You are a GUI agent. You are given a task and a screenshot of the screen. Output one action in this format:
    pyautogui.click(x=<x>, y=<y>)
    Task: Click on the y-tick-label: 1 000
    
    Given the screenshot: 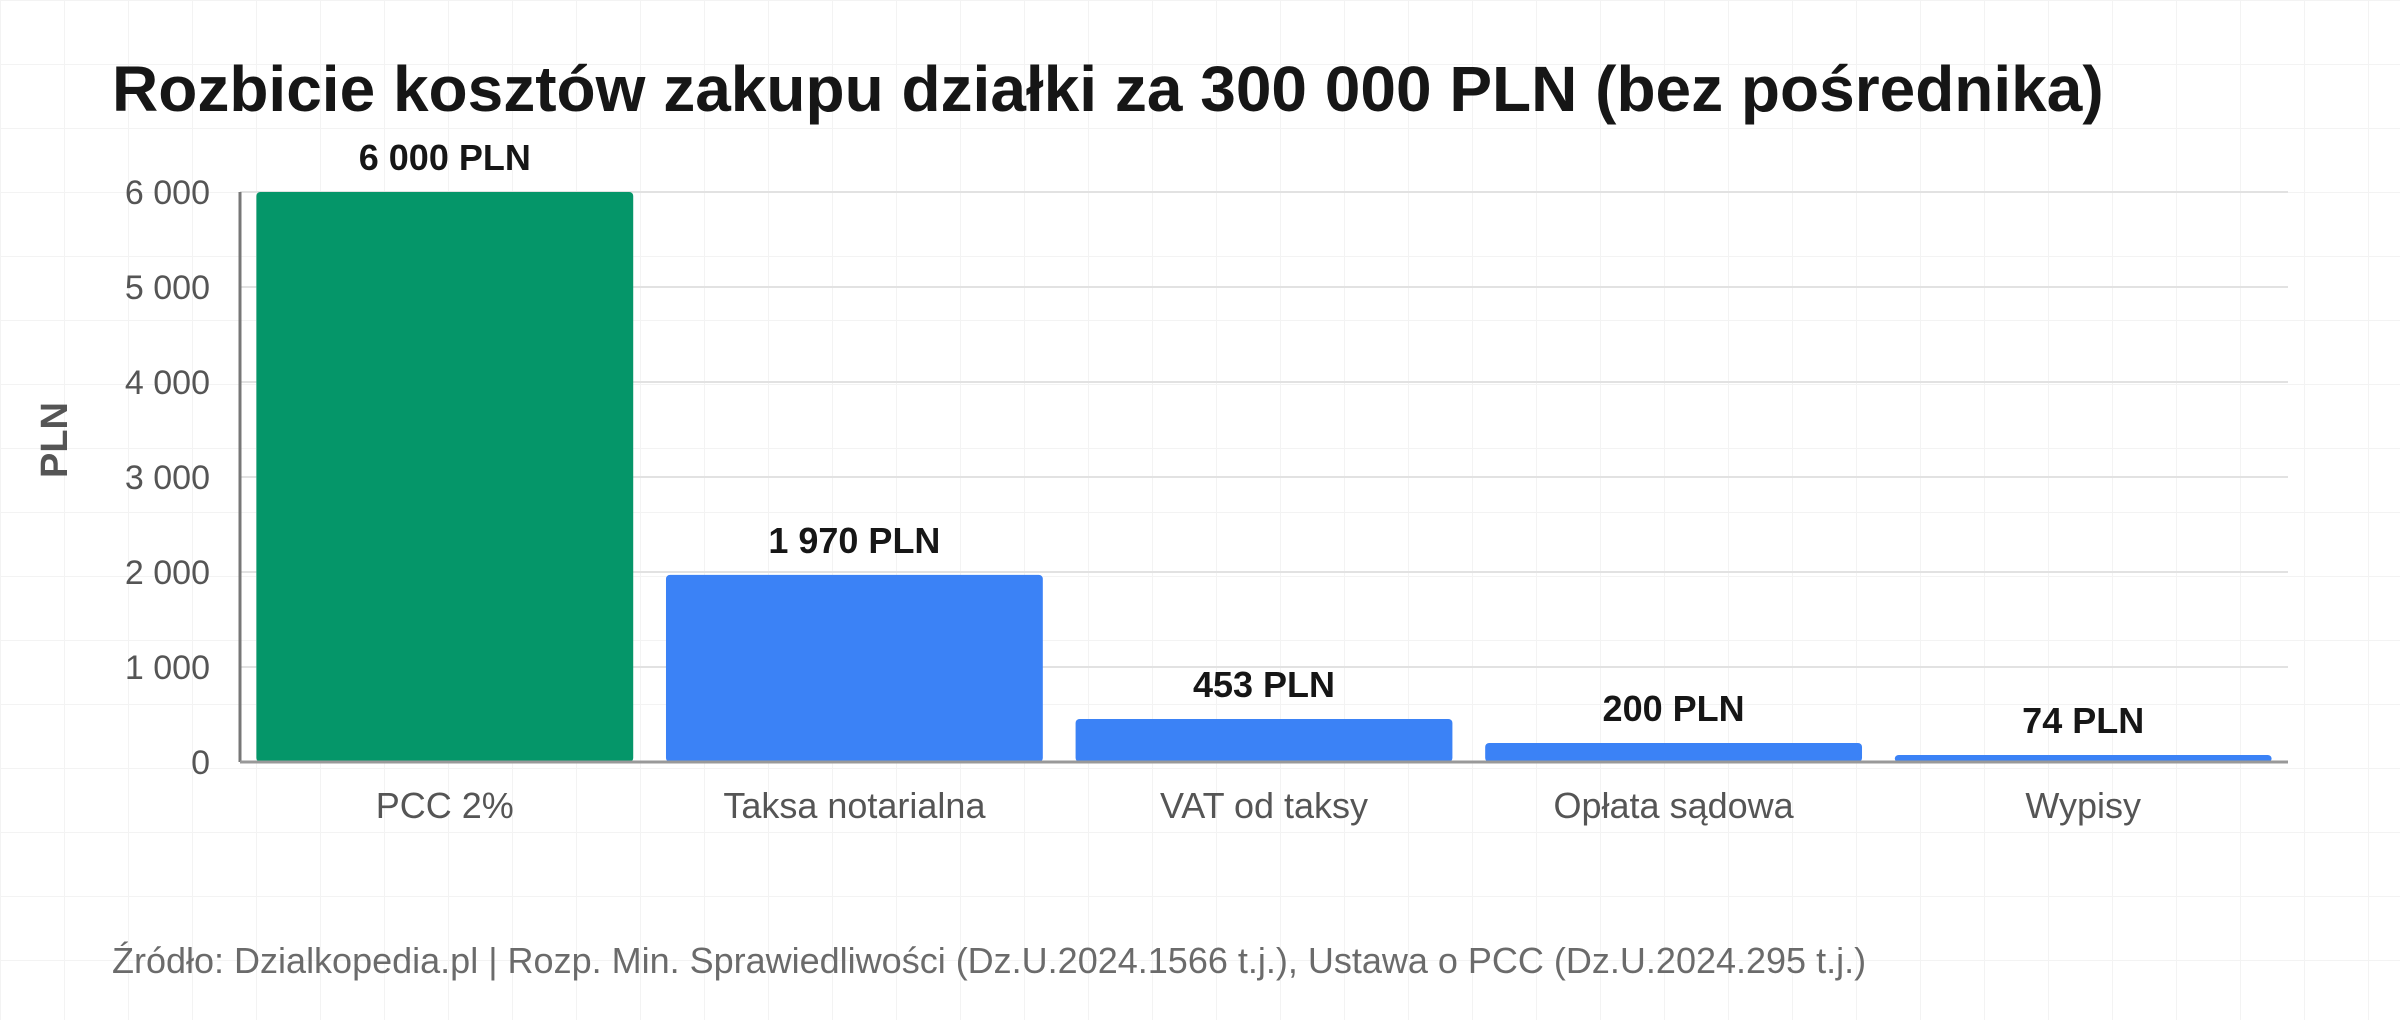 What is the action you would take?
    pyautogui.click(x=167, y=668)
    